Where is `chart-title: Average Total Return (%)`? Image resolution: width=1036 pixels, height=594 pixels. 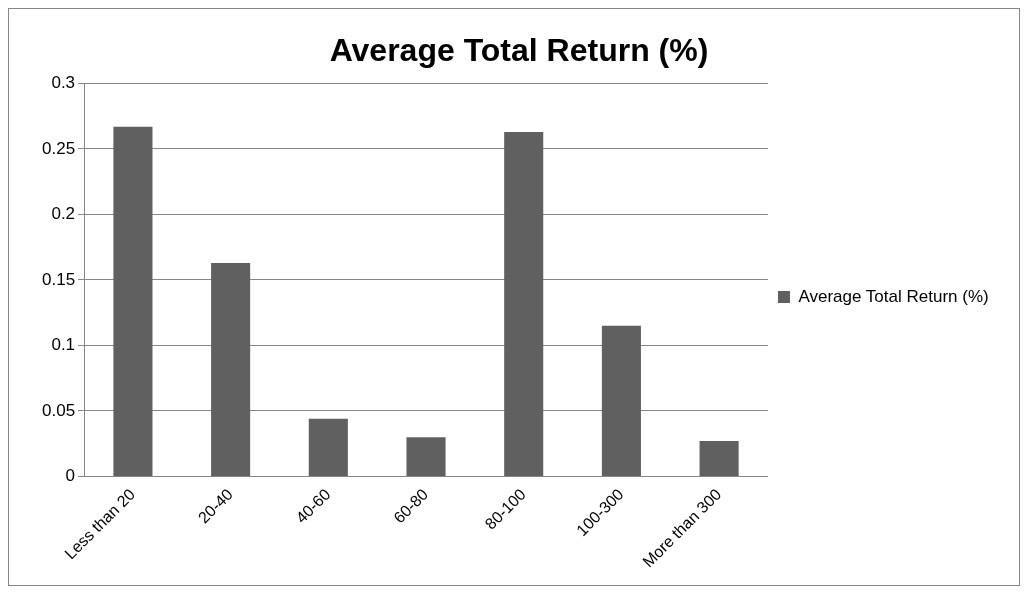 chart-title: Average Total Return (%) is located at coordinates (519, 50).